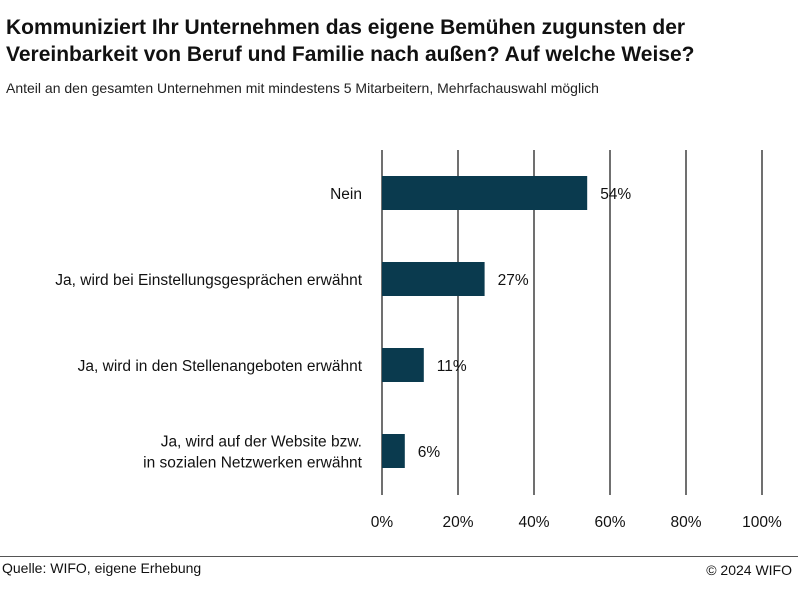 The width and height of the screenshot is (798, 589). What do you see at coordinates (762, 522) in the screenshot?
I see `x-tick-label: 100%` at bounding box center [762, 522].